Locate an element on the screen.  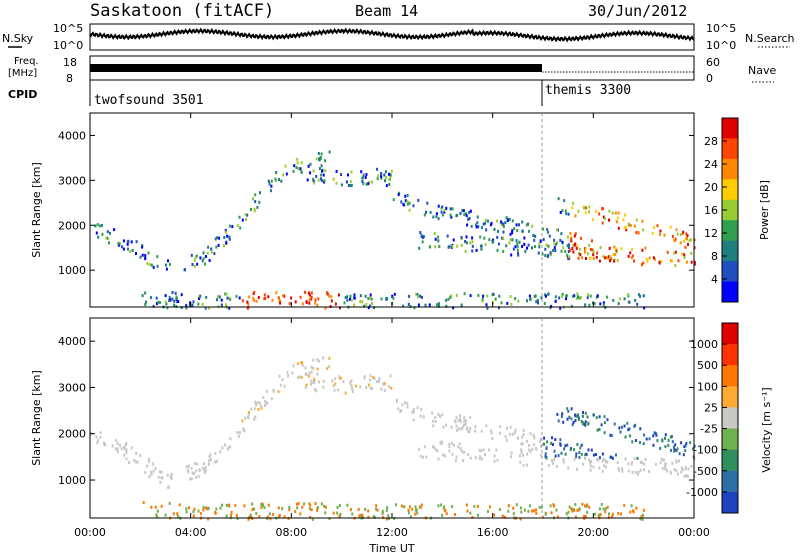
nsearch-tick-low: 10^0 is located at coordinates (721, 45).